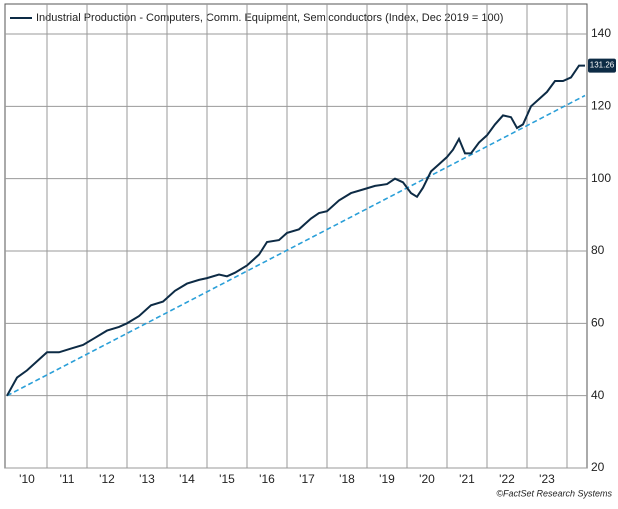 This screenshot has height=509, width=618. Describe the element at coordinates (267, 479) in the screenshot. I see `x-tick-label: '16` at that location.